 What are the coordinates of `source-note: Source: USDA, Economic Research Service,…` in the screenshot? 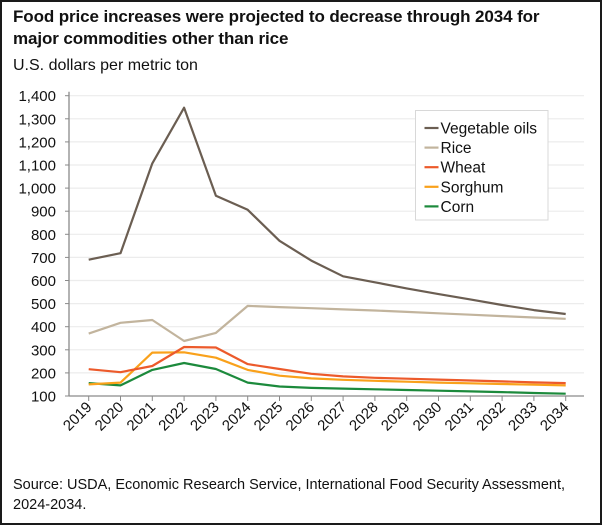 It's located at (289, 495).